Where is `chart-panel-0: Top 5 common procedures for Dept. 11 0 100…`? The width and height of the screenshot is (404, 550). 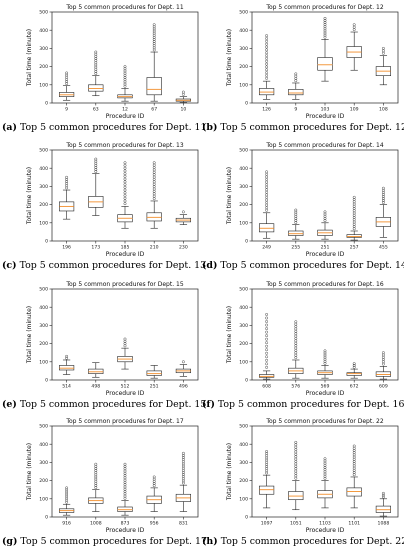
chart-panel-0: Top 5 common procedures for Dept. 11 0 100… is located at coordinates (112, 62).